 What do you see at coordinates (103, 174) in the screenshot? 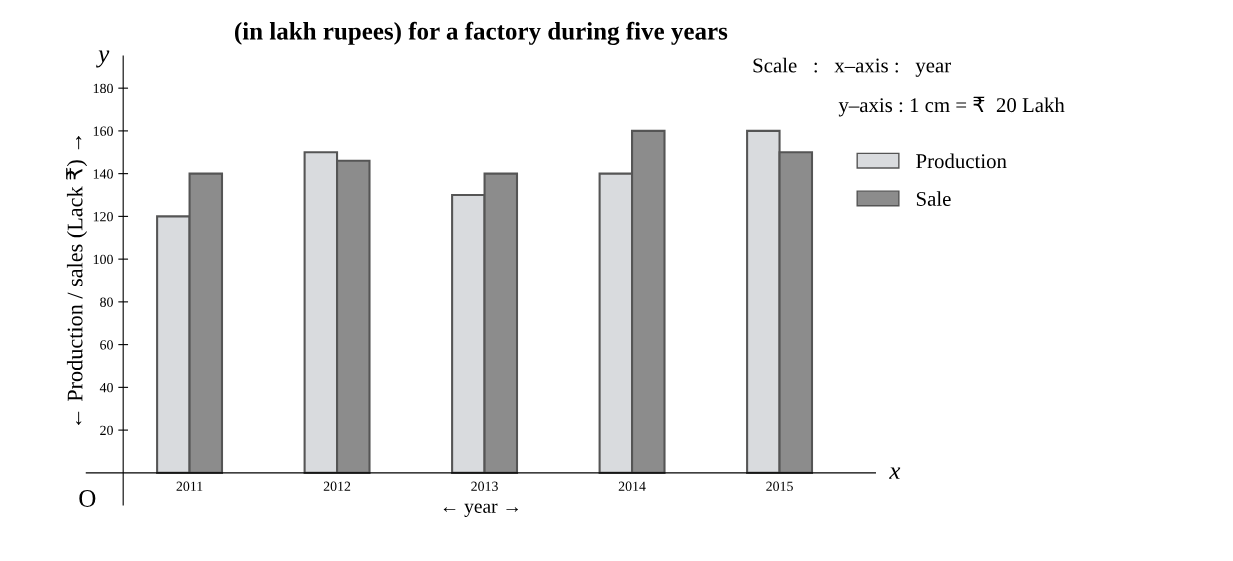
I see `y-tick-label: 140` at bounding box center [103, 174].